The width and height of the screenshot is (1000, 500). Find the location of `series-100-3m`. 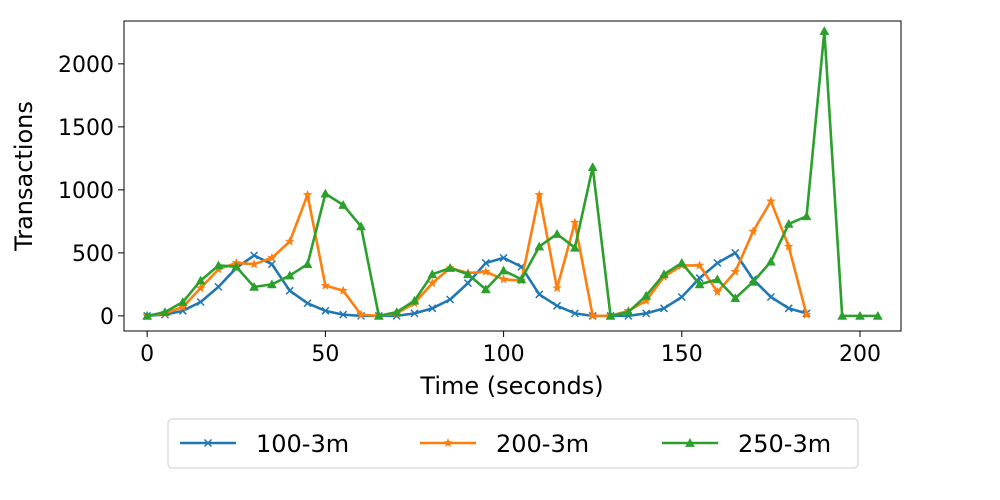

series-100-3m is located at coordinates (477, 284).